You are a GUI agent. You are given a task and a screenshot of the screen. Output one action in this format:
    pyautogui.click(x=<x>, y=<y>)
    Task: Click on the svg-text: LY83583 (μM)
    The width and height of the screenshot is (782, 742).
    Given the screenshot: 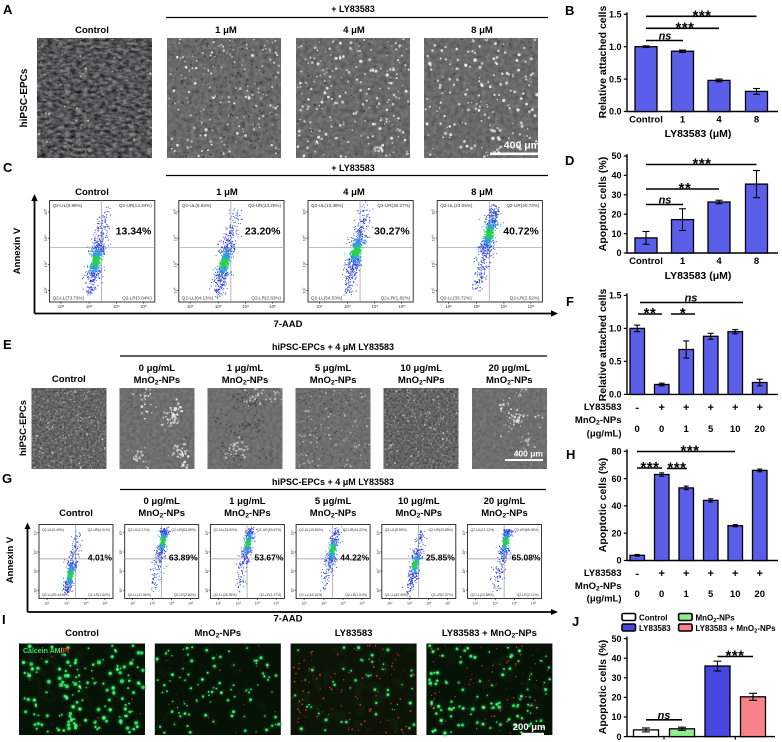 What is the action you would take?
    pyautogui.click(x=698, y=276)
    